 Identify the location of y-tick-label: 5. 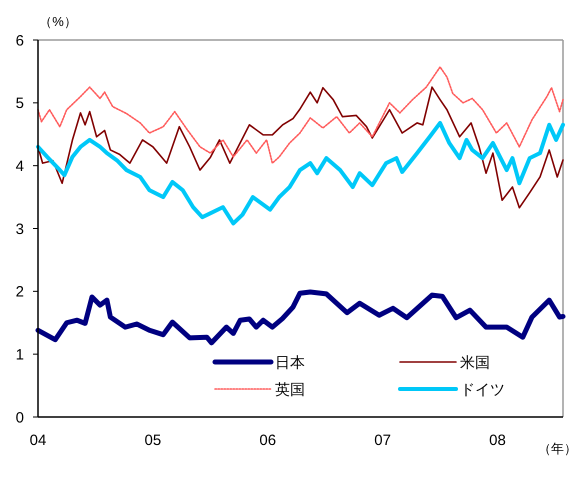
(20, 103).